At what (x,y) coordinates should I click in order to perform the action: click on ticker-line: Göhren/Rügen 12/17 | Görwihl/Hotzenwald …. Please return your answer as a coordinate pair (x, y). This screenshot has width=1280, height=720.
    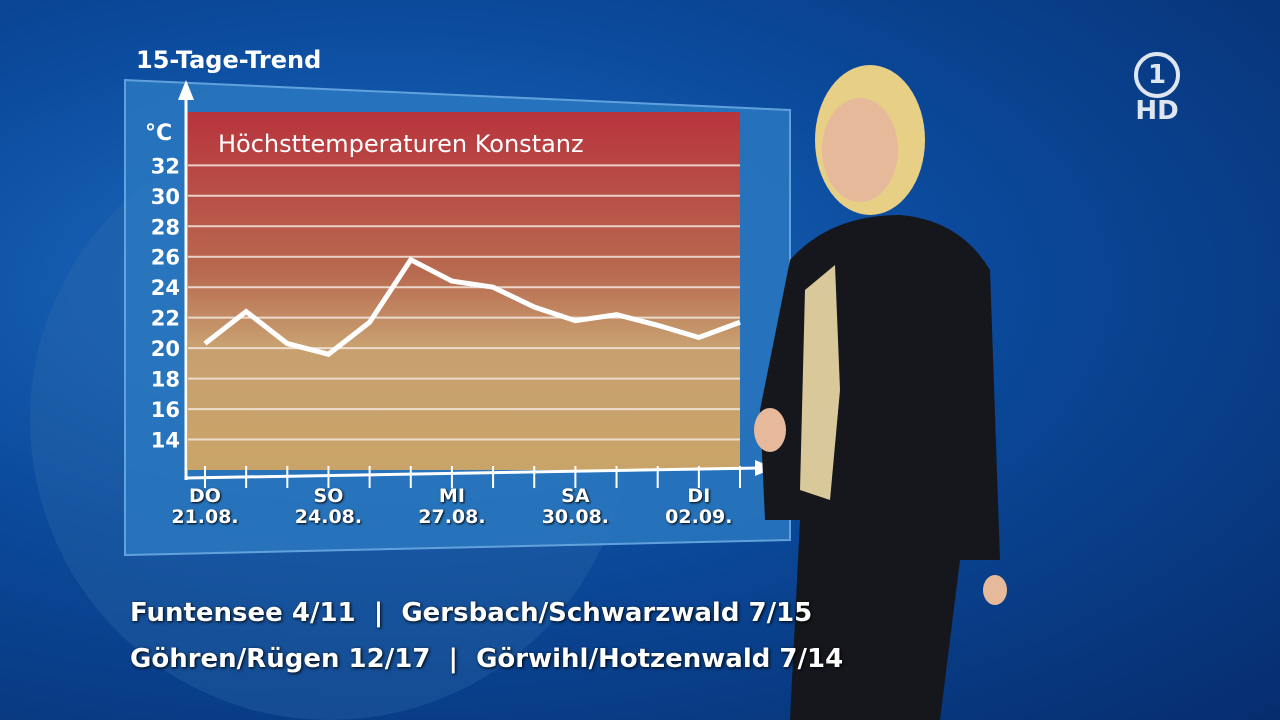
    Looking at the image, I should click on (487, 659).